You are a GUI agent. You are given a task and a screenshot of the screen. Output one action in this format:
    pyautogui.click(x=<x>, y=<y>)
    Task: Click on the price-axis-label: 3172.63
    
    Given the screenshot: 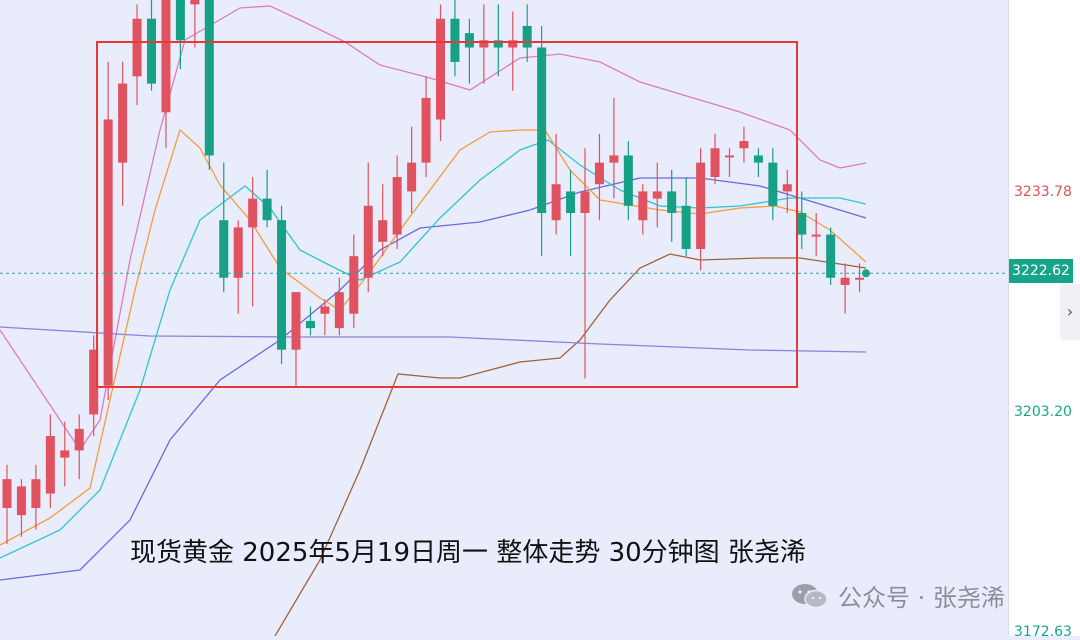 What is the action you would take?
    pyautogui.click(x=1043, y=632)
    